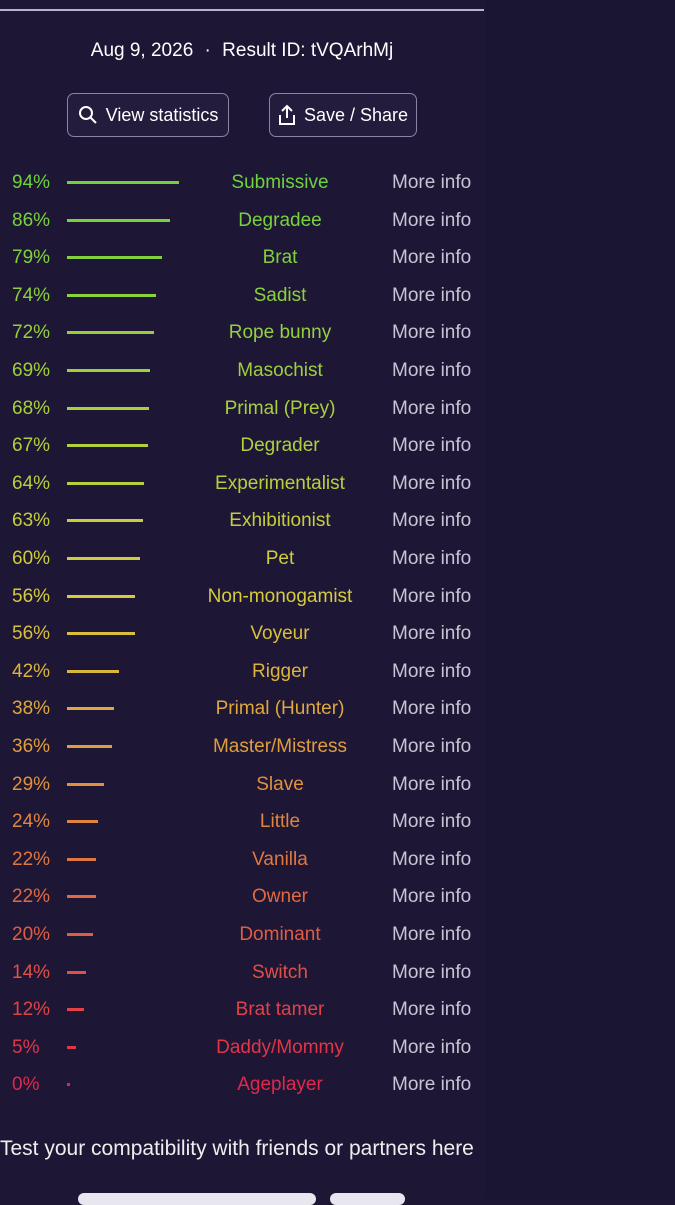 The width and height of the screenshot is (675, 1205). Describe the element at coordinates (280, 558) in the screenshot. I see `trait-name: Pet` at that location.